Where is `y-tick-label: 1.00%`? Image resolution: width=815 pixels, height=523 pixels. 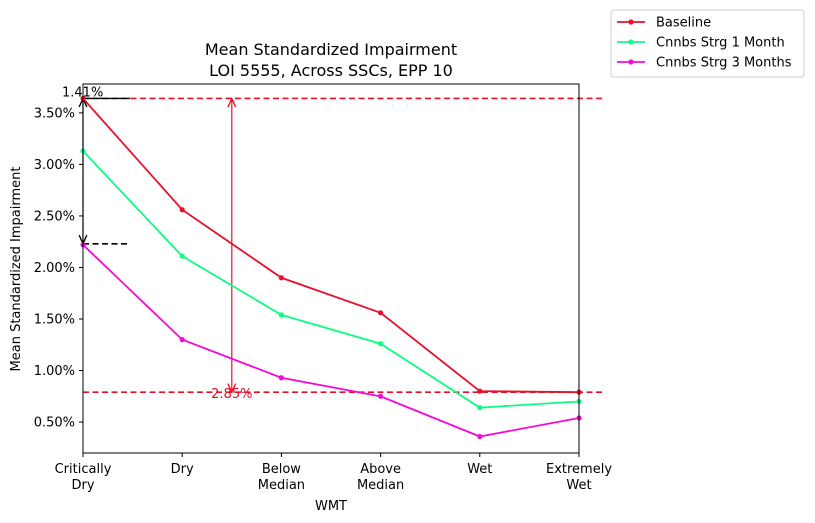
y-tick-label: 1.00% is located at coordinates (54, 371).